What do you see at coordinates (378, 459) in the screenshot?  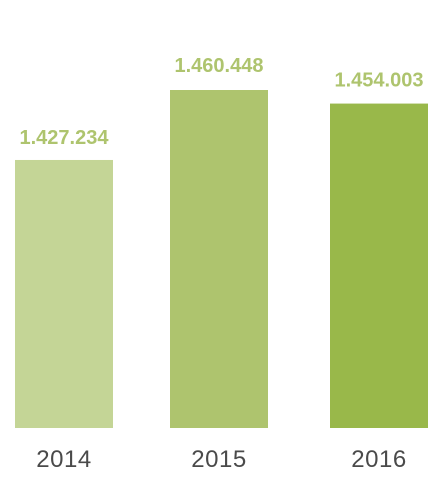 I see `x-tick-label-2016: 2016` at bounding box center [378, 459].